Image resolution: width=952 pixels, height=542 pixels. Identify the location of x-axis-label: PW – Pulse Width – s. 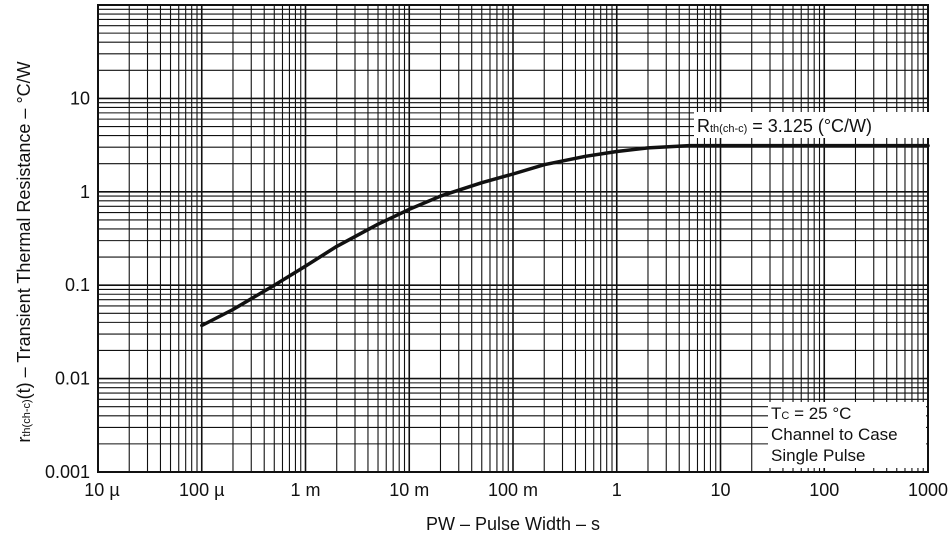
(513, 524).